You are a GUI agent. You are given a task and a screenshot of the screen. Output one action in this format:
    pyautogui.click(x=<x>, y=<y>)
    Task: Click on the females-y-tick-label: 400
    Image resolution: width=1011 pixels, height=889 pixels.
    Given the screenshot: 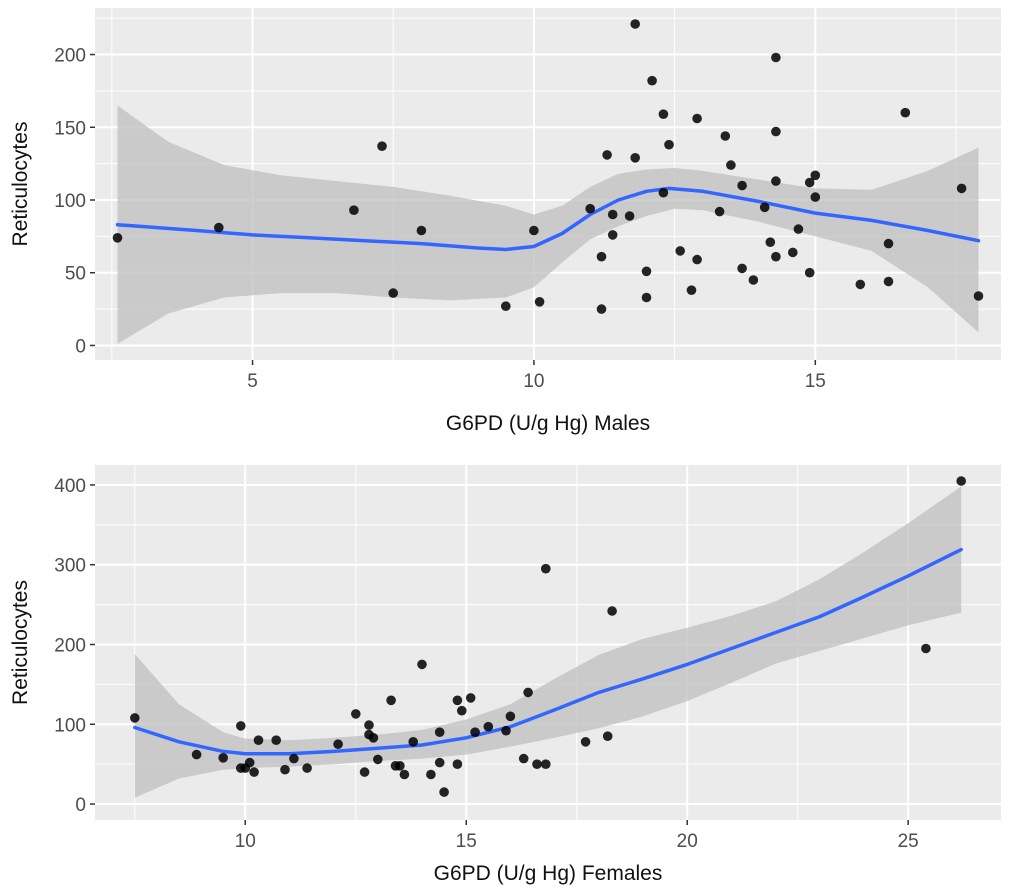 What is the action you would take?
    pyautogui.click(x=70, y=486)
    